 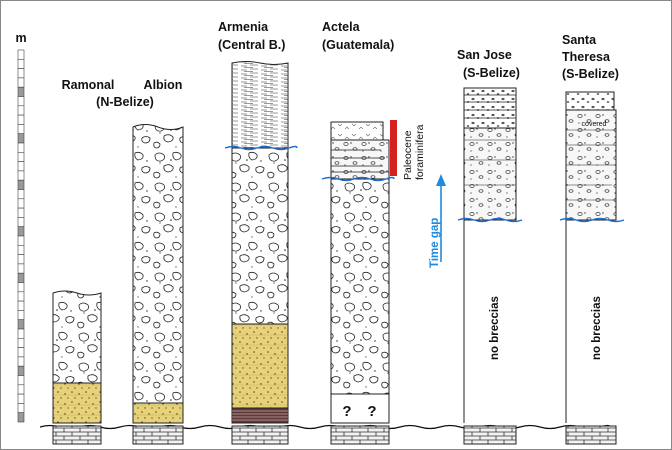 What do you see at coordinates (163, 85) in the screenshot?
I see `column-title-albion: Albion` at bounding box center [163, 85].